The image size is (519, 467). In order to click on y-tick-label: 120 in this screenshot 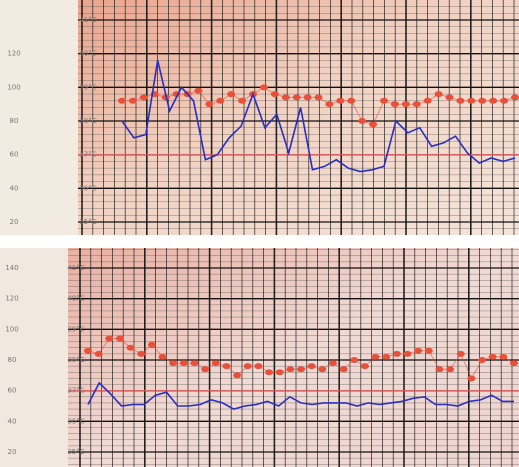, I will do `click(11, 299)`.